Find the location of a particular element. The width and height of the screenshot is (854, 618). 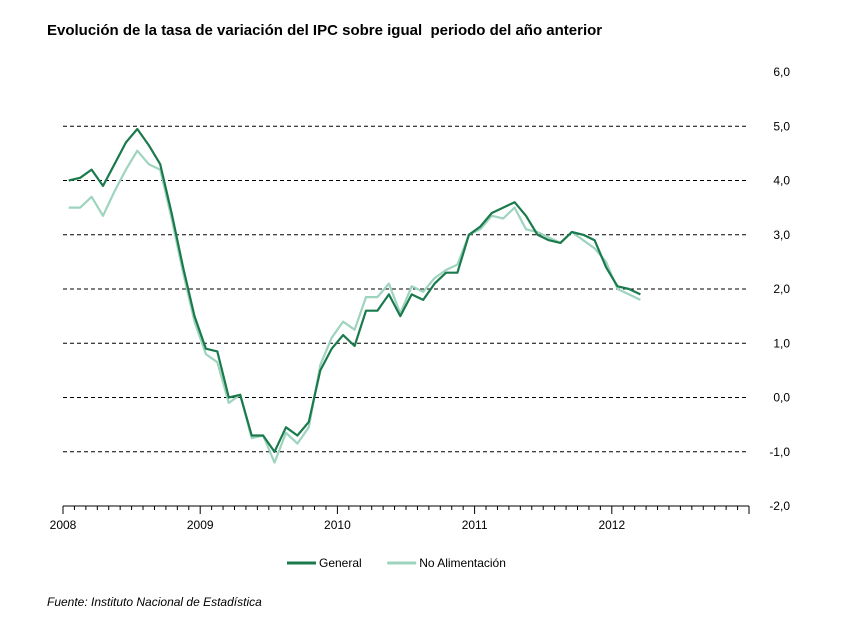

y-tick-label: 6,0 is located at coordinates (781, 72).